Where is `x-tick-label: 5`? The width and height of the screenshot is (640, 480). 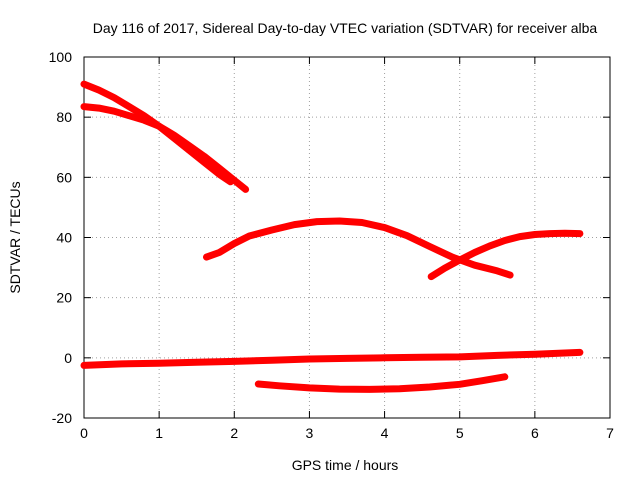 x-tick-label: 5 is located at coordinates (460, 433).